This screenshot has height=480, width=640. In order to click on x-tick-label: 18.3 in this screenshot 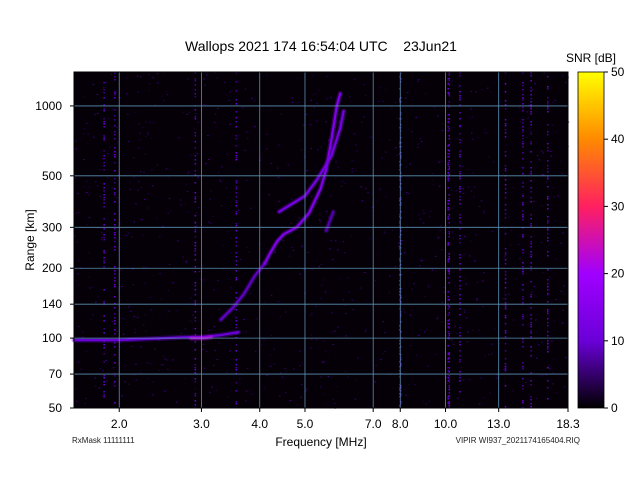, I will do `click(568, 424)`.